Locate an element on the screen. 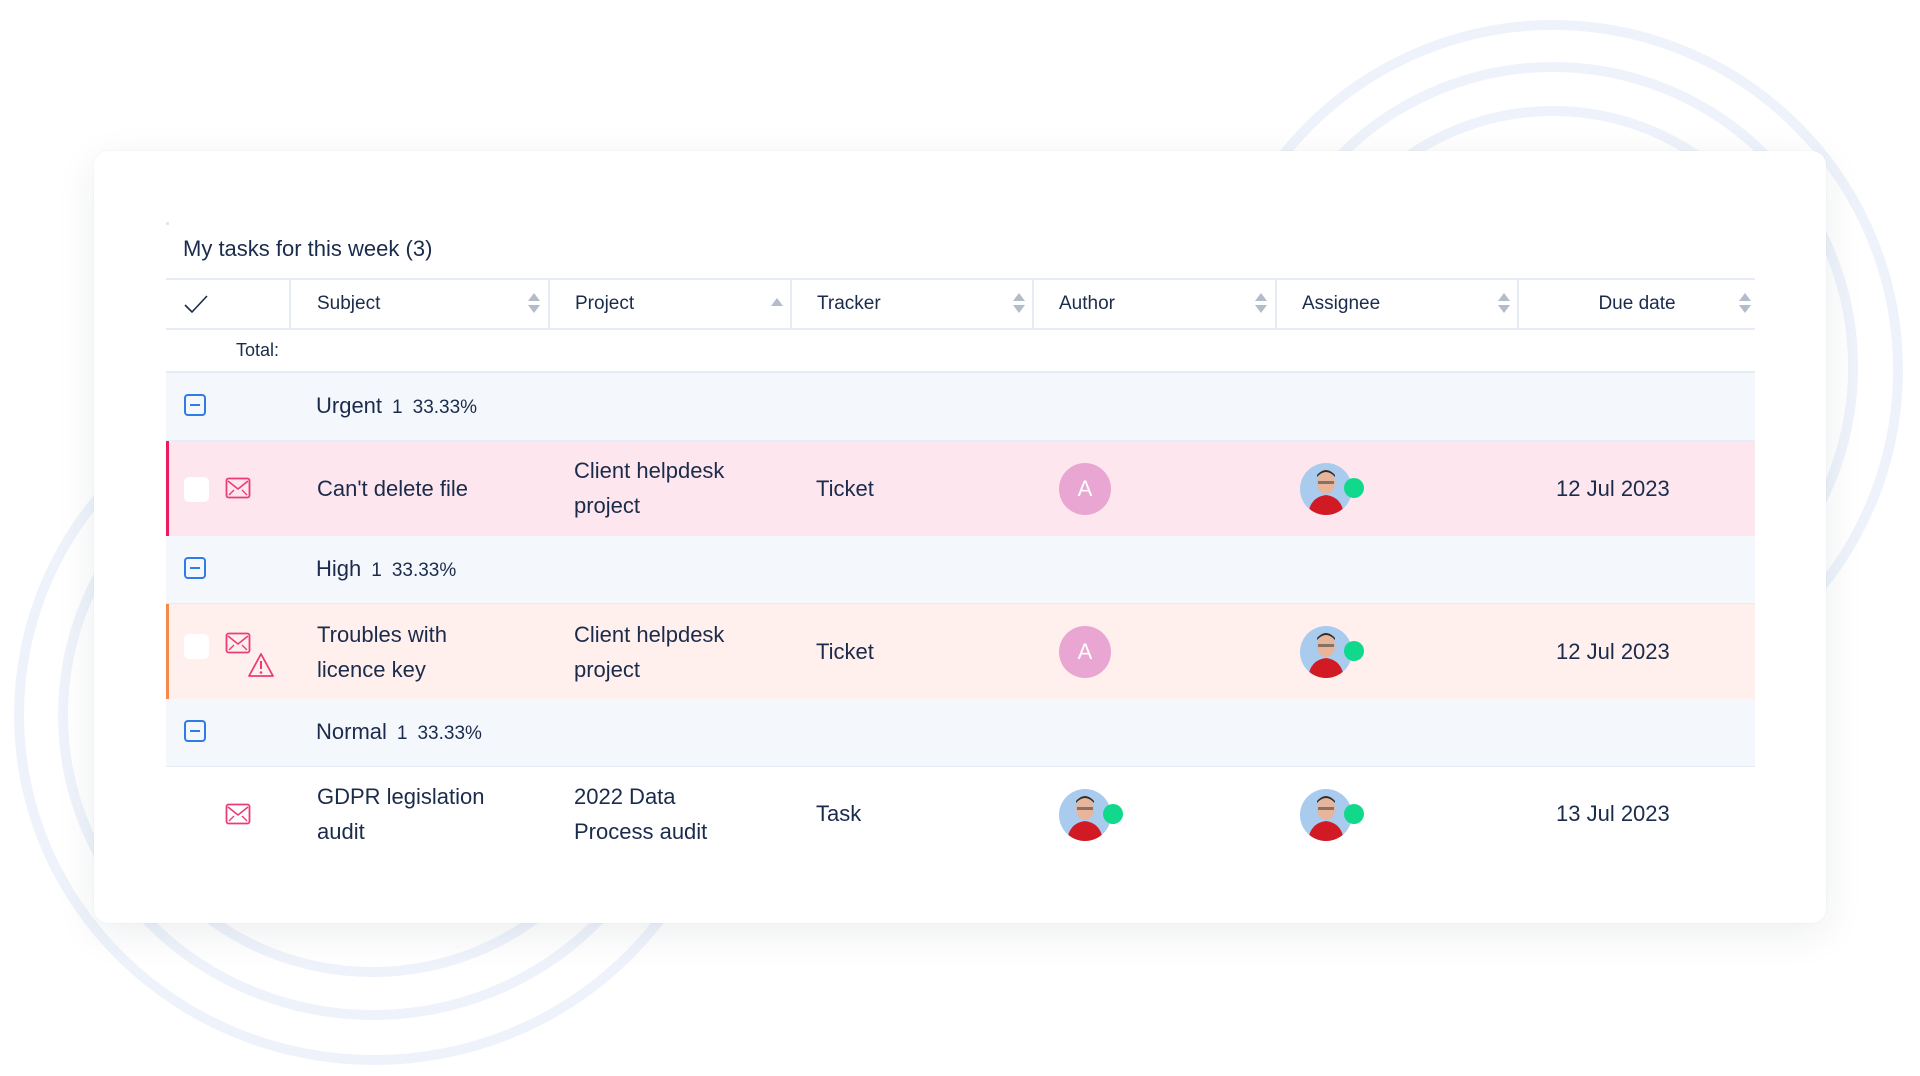 The height and width of the screenshot is (1076, 1920). subject-line: licence key is located at coordinates (371, 669).